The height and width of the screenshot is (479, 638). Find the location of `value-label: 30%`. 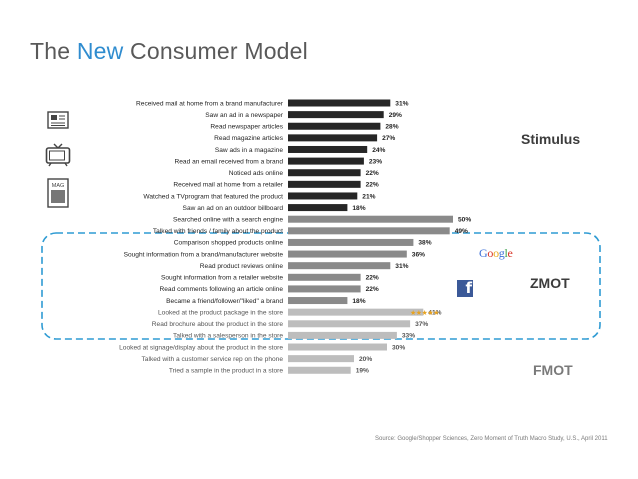

value-label: 30% is located at coordinates (398, 347).